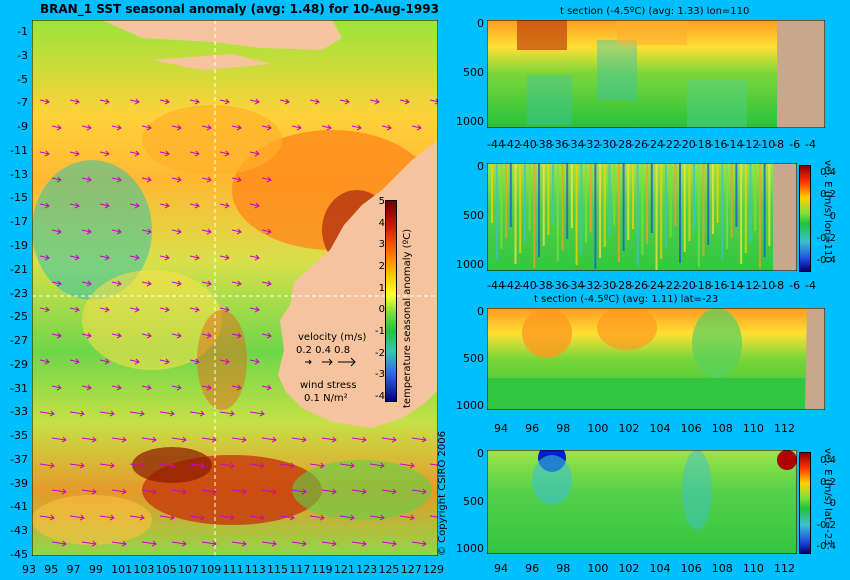  Describe the element at coordinates (19, 245) in the screenshot. I see `map-y-tick: -19` at that location.